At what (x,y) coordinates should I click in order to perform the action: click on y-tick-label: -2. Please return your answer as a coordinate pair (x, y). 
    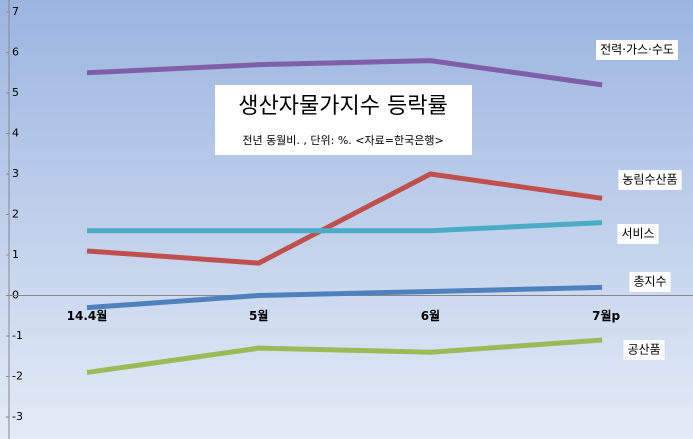
    Looking at the image, I should click on (17, 376).